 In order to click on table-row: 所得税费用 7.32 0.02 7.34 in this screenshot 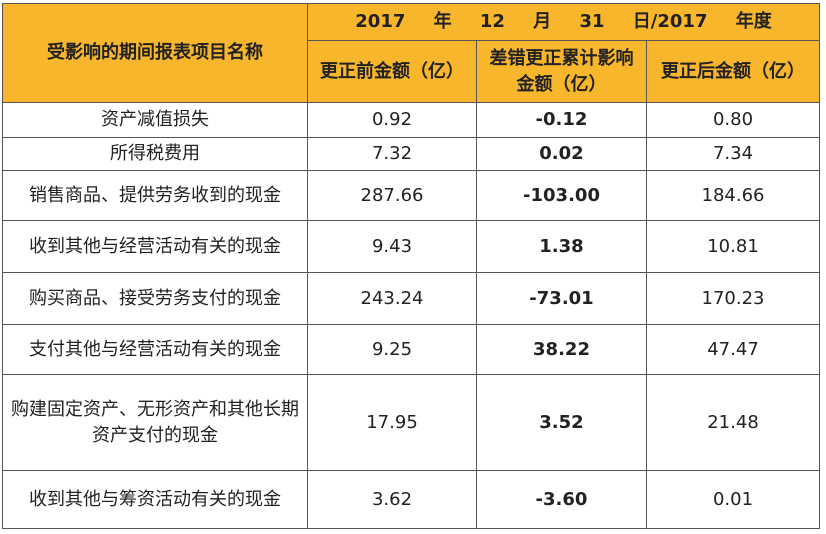, I will do `click(411, 154)`.